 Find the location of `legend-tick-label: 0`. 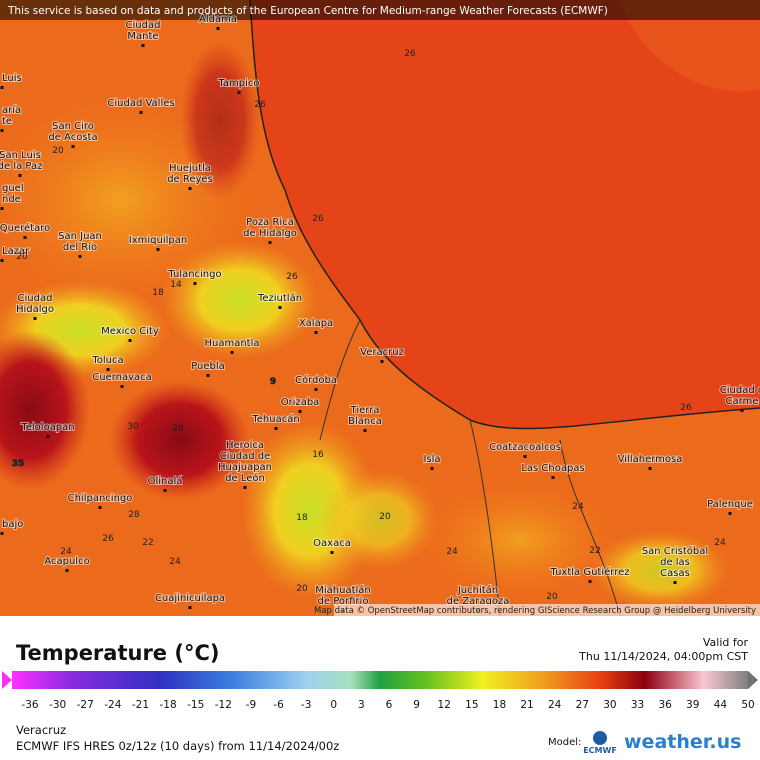

legend-tick-label: 0 is located at coordinates (333, 705).